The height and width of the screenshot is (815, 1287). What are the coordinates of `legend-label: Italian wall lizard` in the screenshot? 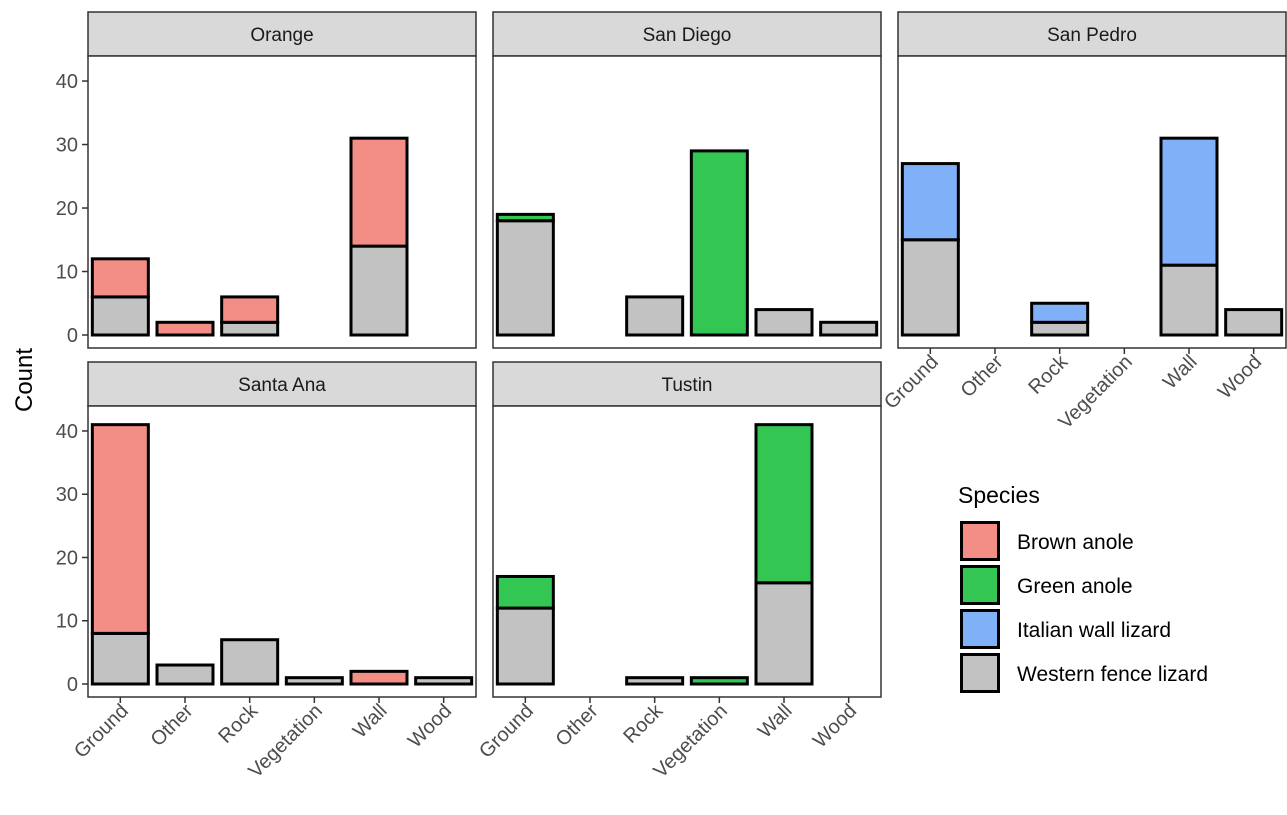 It's located at (1094, 630).